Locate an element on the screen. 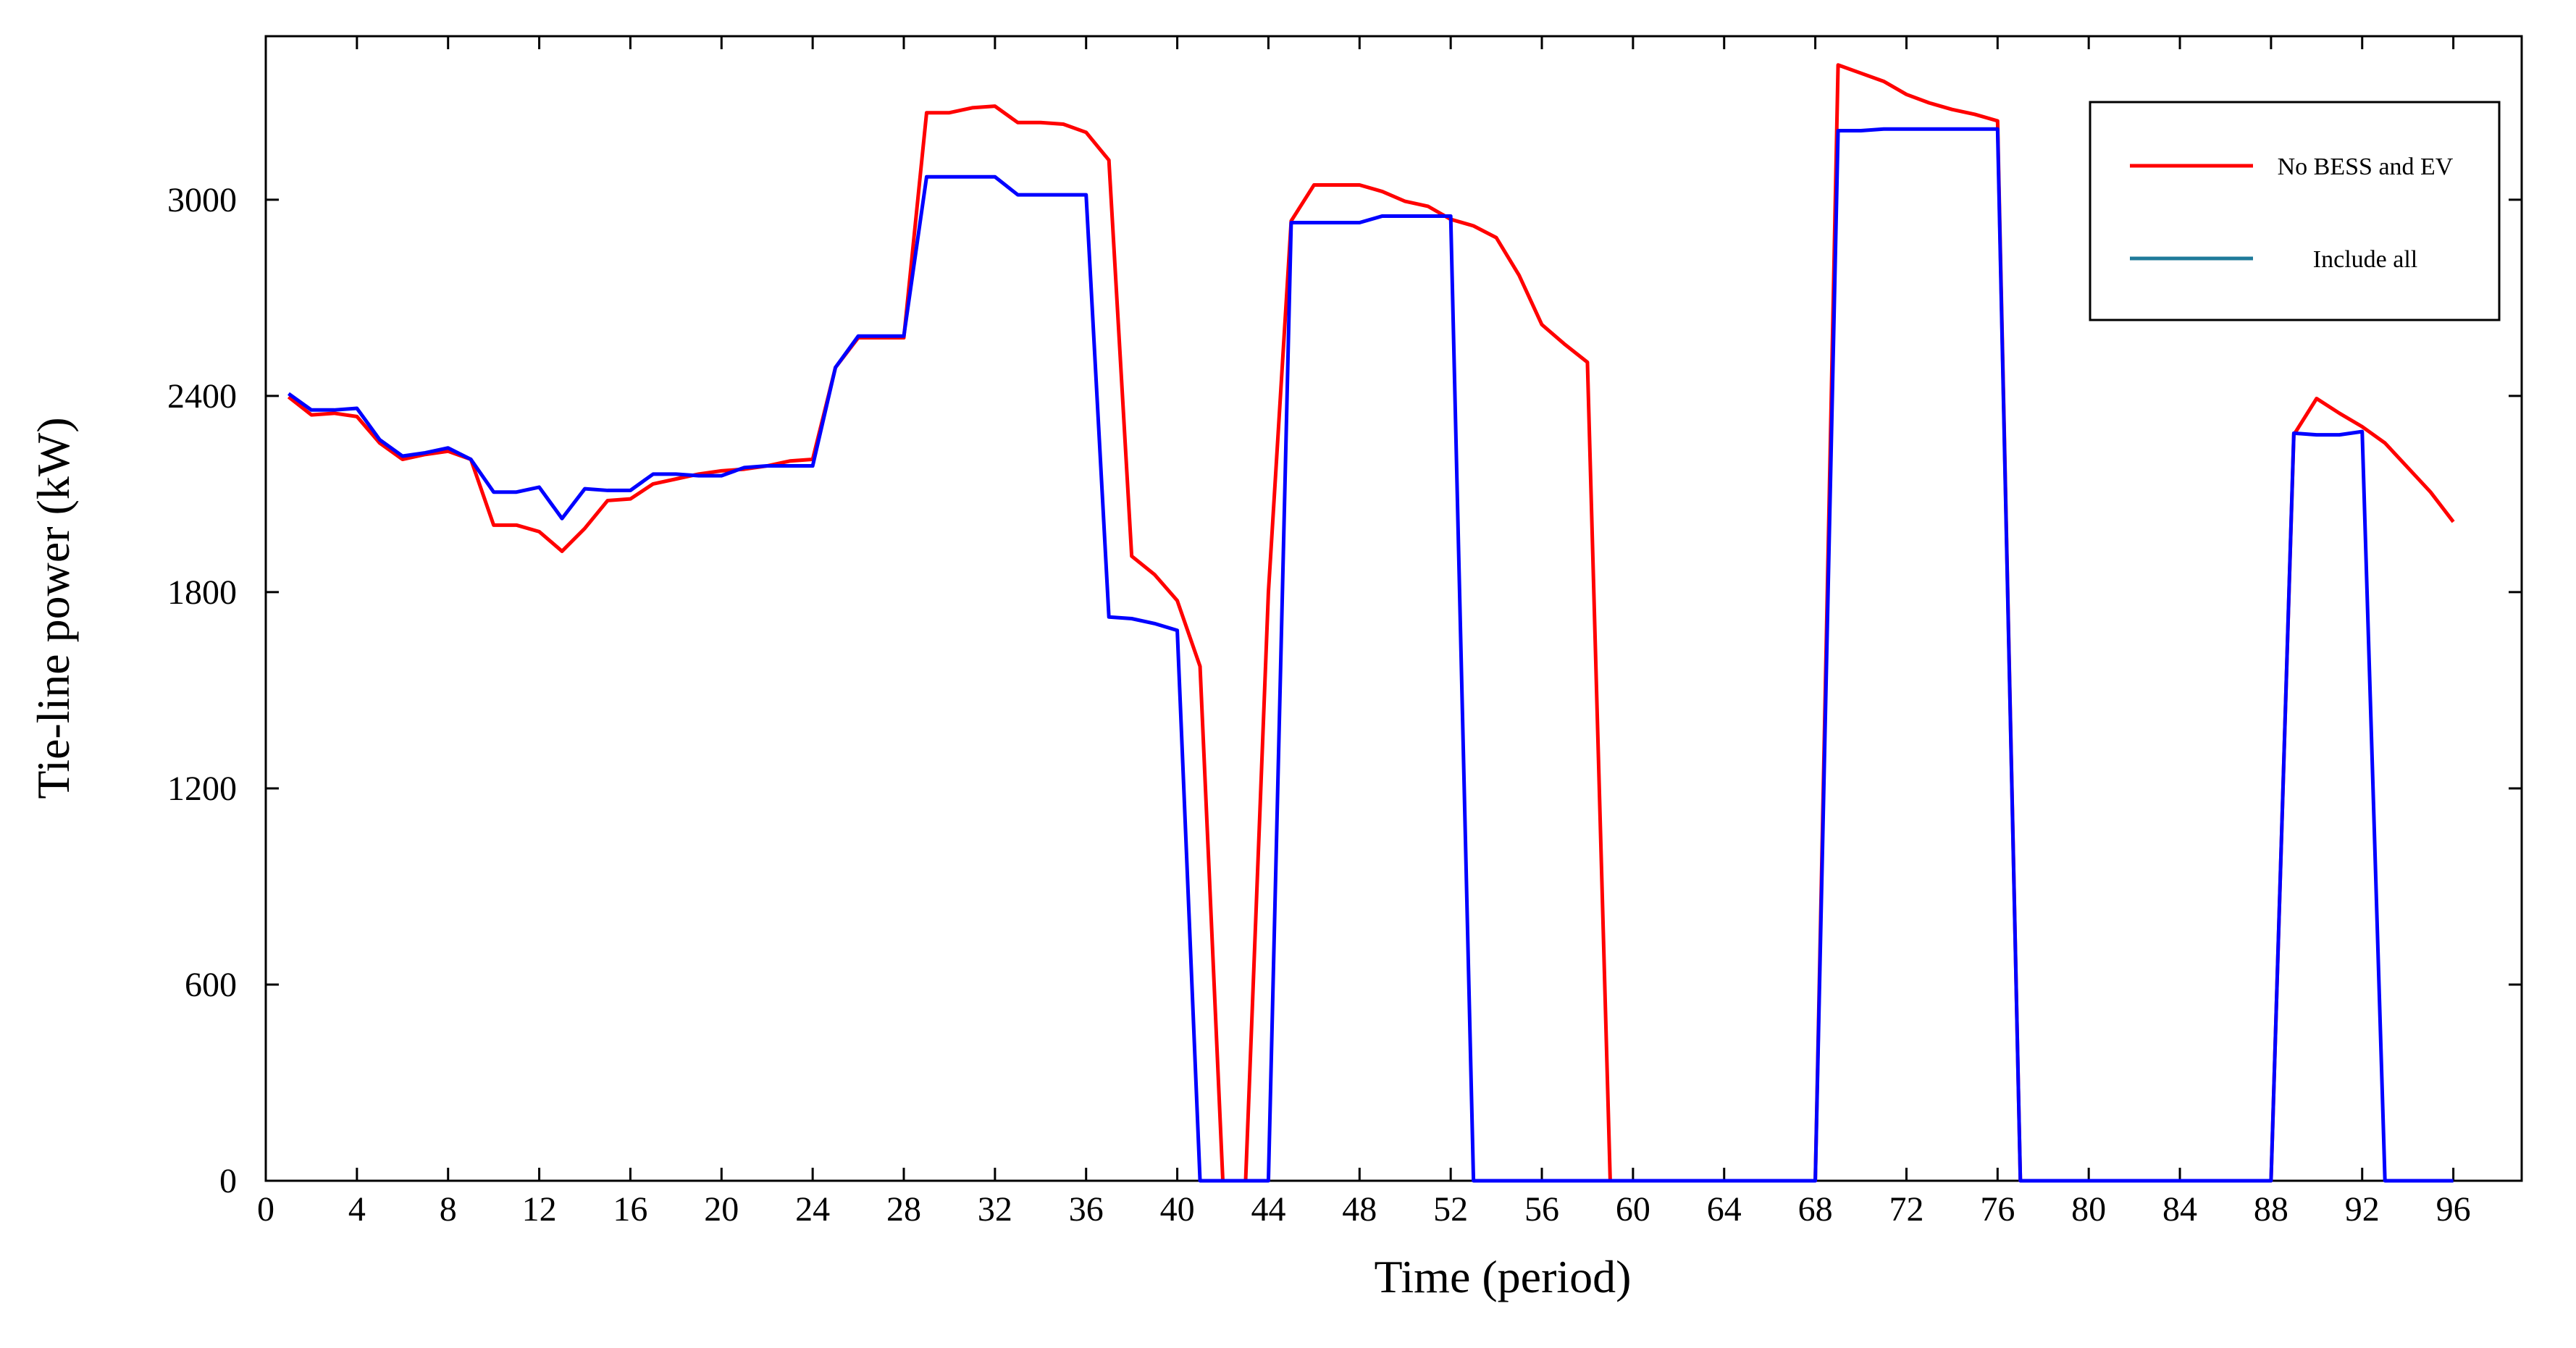  legend-label: No BESS and EV is located at coordinates (2366, 166).